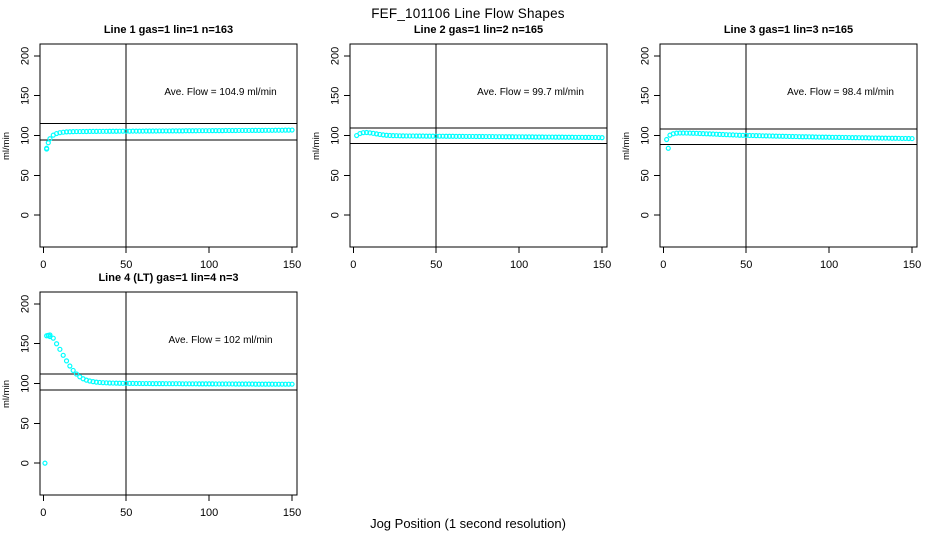  What do you see at coordinates (160, 157) in the screenshot?
I see `scatter-plot-line-1: 0 50 100 150 0 50 100 150 200` at bounding box center [160, 157].